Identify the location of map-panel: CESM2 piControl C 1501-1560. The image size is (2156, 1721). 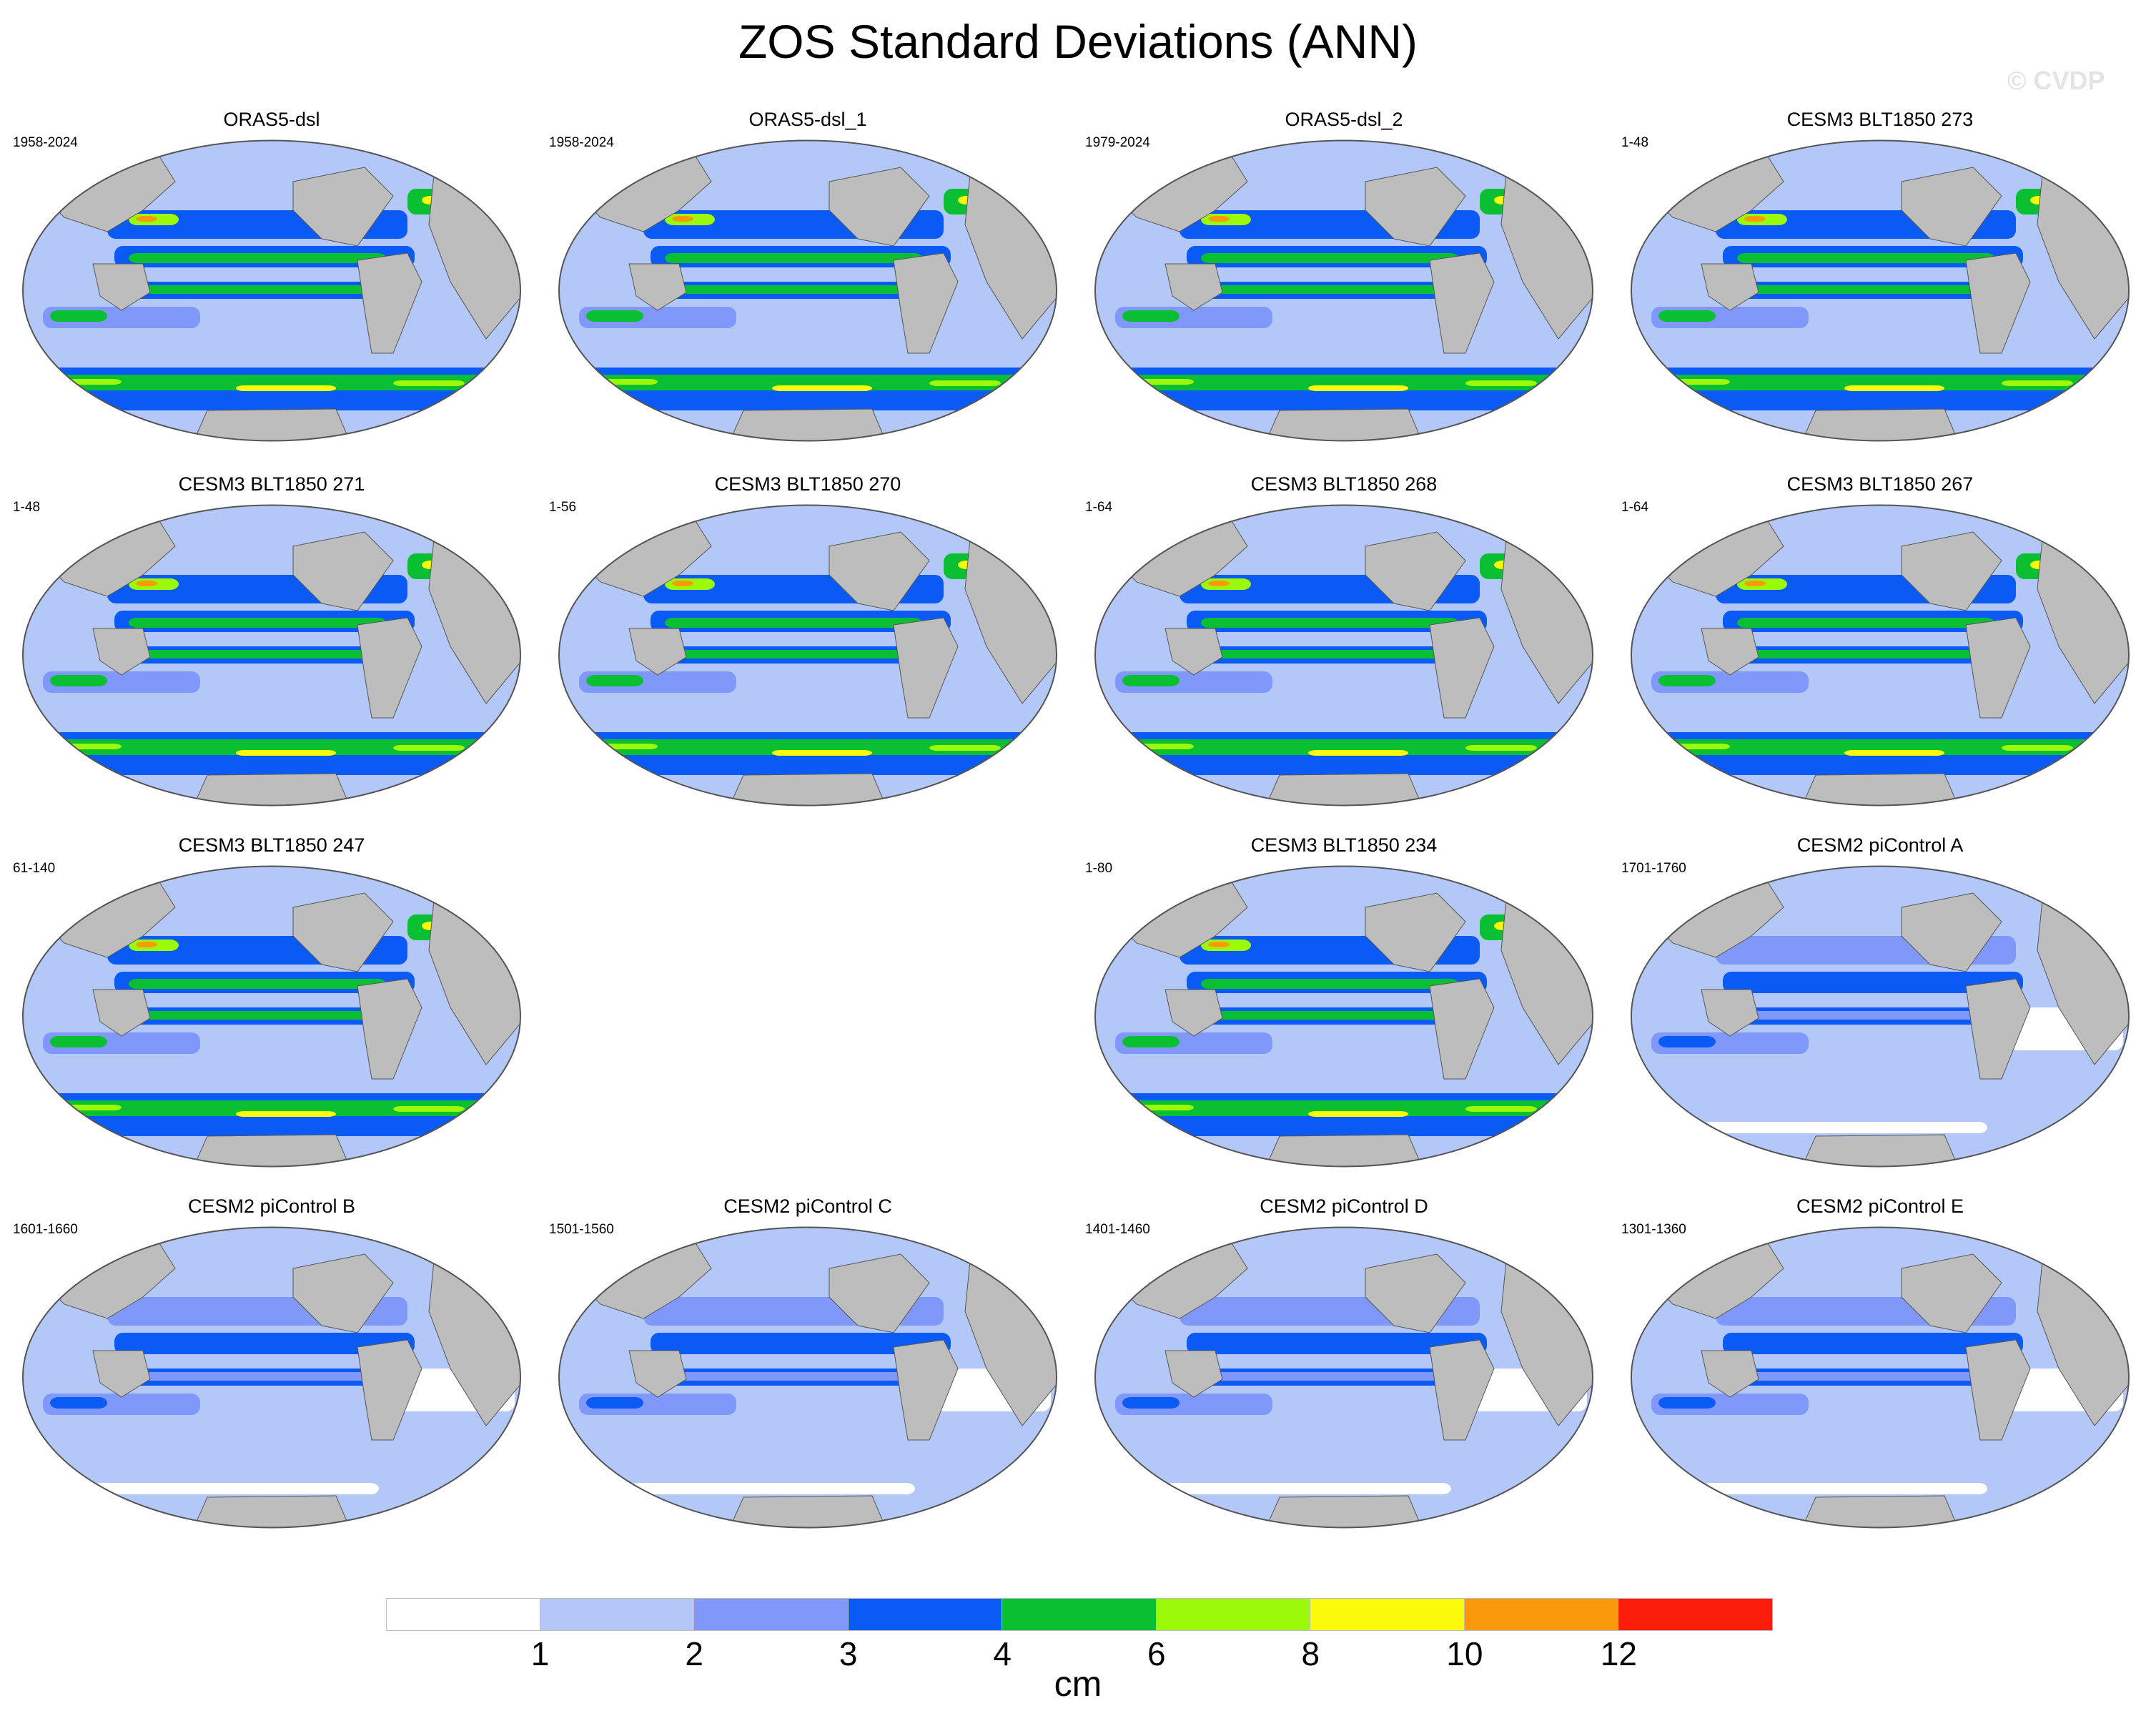
(807, 1373).